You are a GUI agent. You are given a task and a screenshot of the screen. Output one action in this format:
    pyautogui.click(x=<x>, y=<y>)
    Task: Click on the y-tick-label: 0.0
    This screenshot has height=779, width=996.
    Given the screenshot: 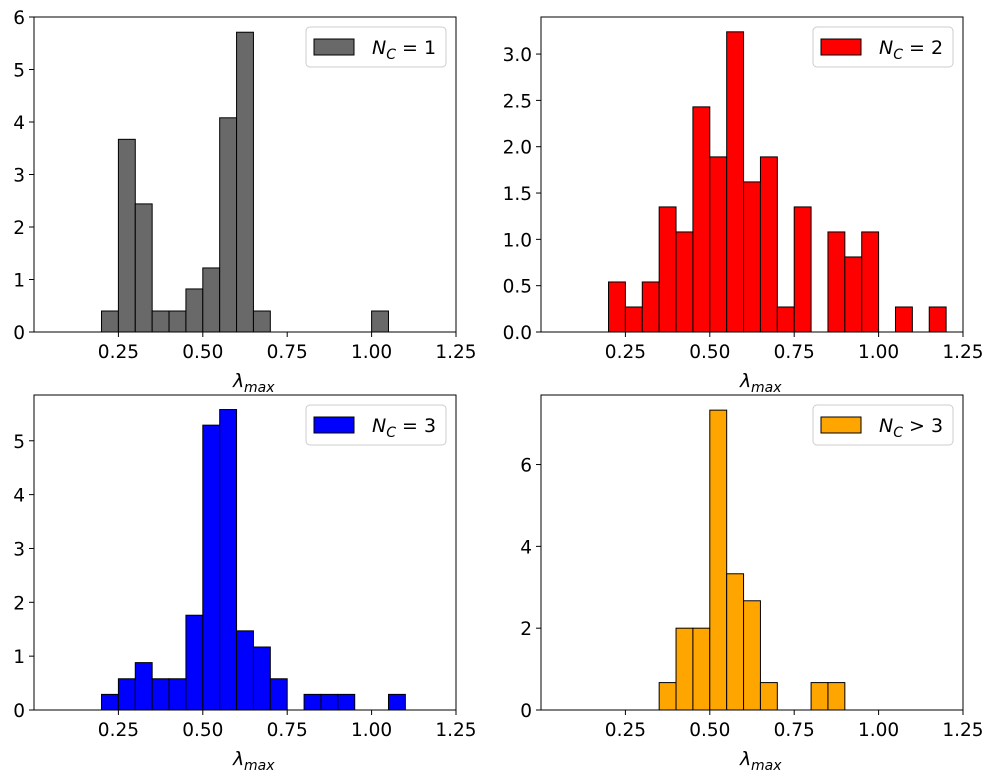 What is the action you would take?
    pyautogui.click(x=517, y=333)
    